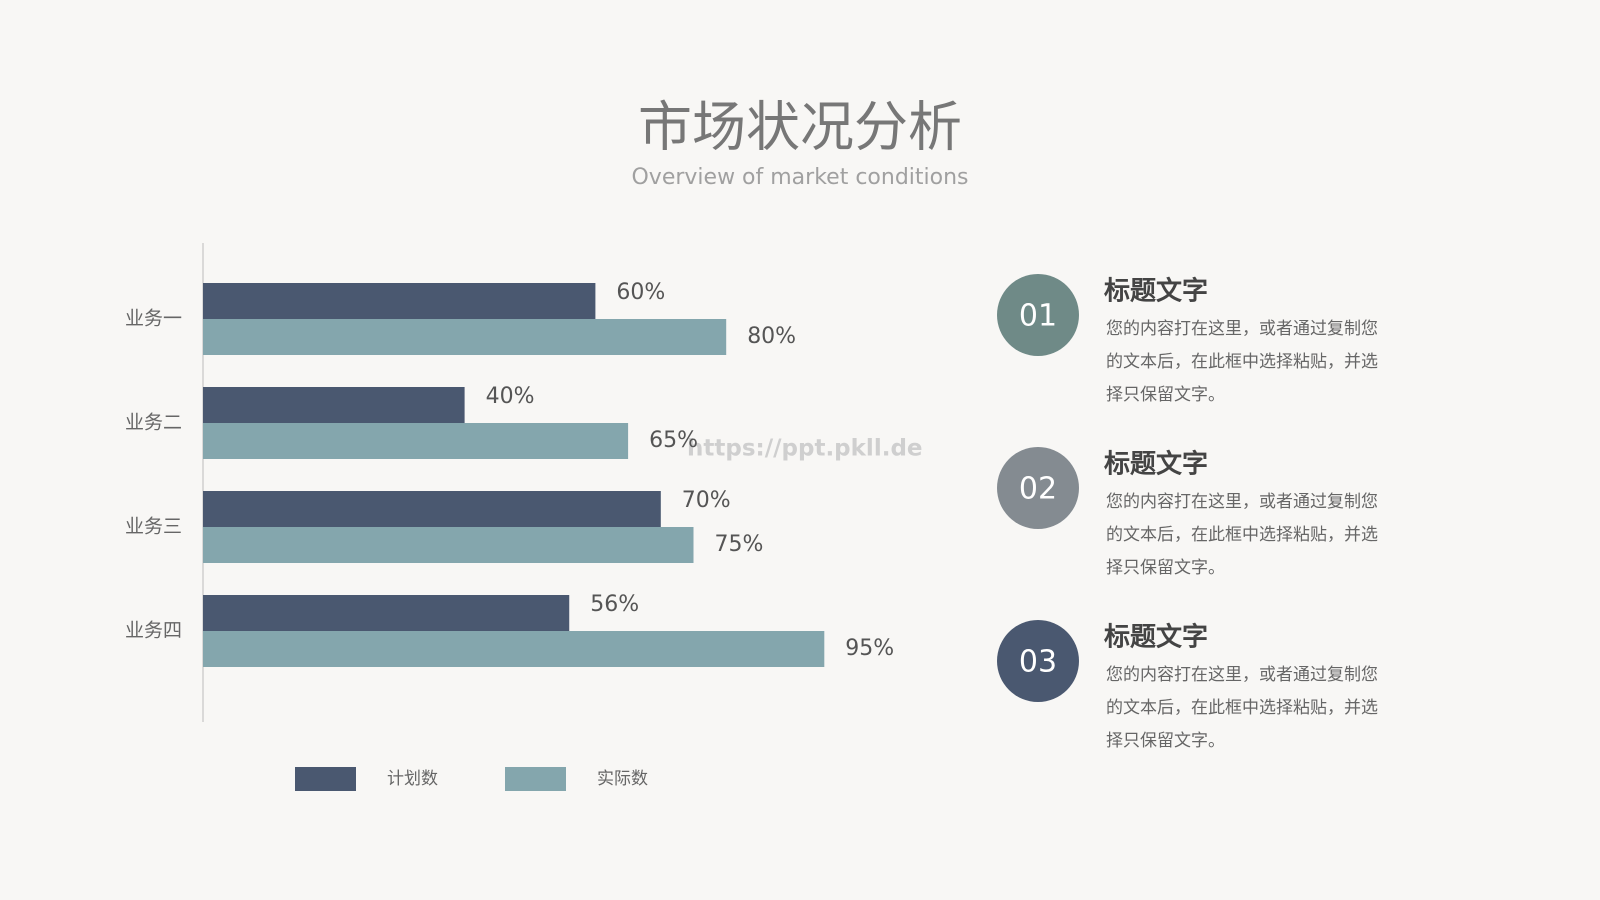 The width and height of the screenshot is (1600, 900). Describe the element at coordinates (869, 648) in the screenshot. I see `value-label: 95%` at that location.